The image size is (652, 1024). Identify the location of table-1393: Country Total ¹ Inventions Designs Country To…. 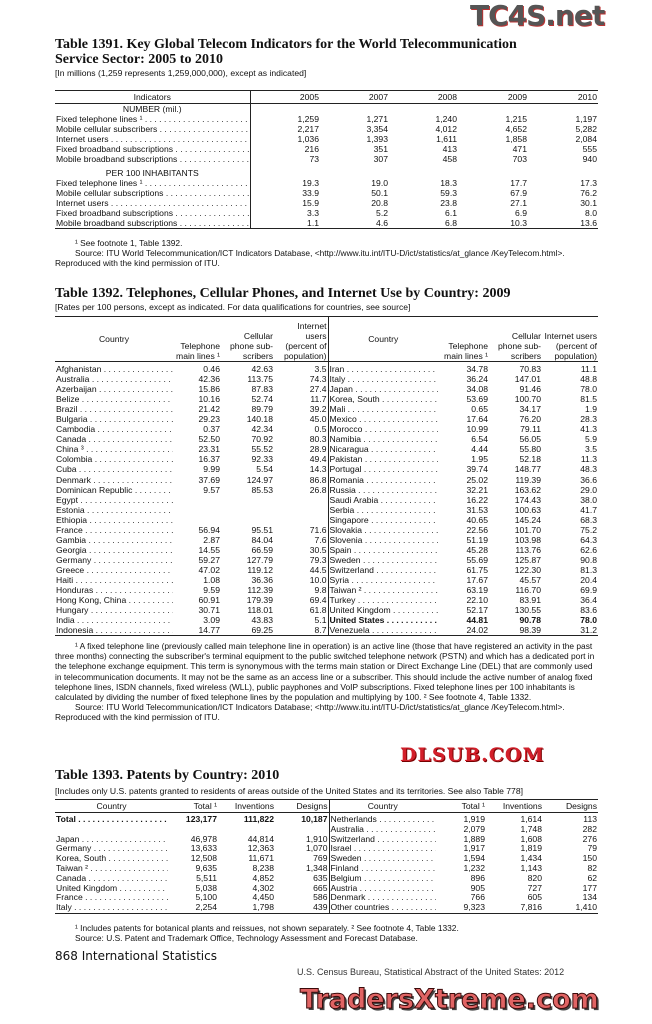
(326, 856).